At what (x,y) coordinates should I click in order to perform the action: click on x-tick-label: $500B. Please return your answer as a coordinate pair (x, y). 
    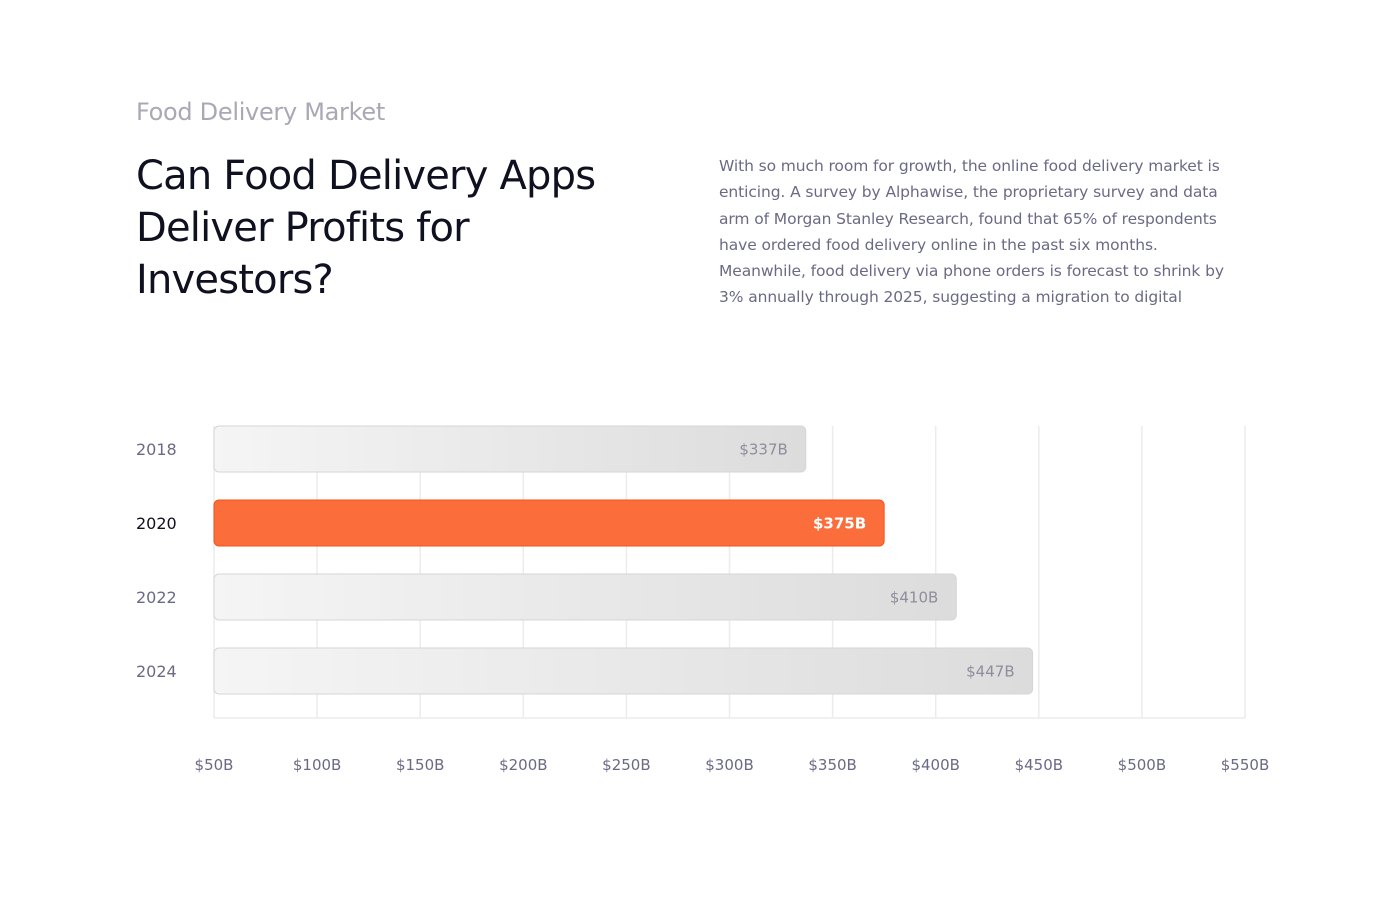
    Looking at the image, I should click on (1142, 765).